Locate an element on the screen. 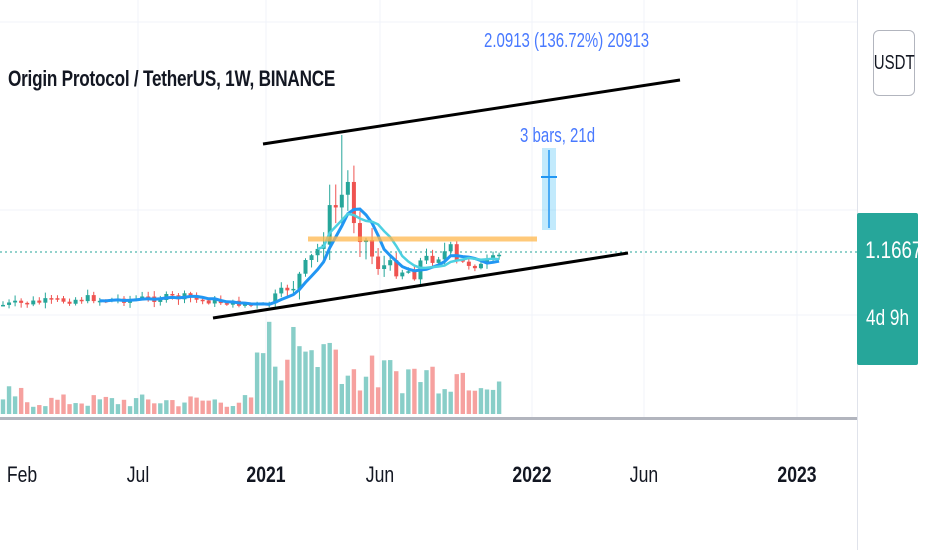 The width and height of the screenshot is (932, 550). upper-trendline is located at coordinates (471, 112).